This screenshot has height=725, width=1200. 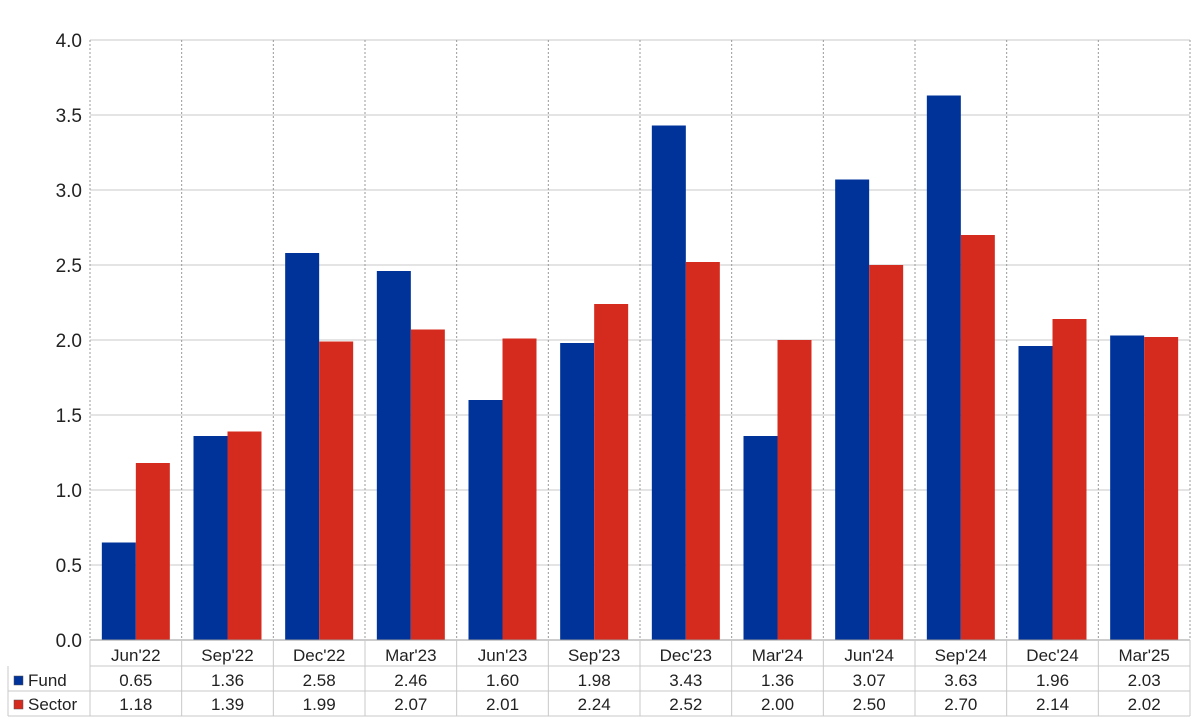 I want to click on data-value-sector: 2.52, so click(x=685, y=704).